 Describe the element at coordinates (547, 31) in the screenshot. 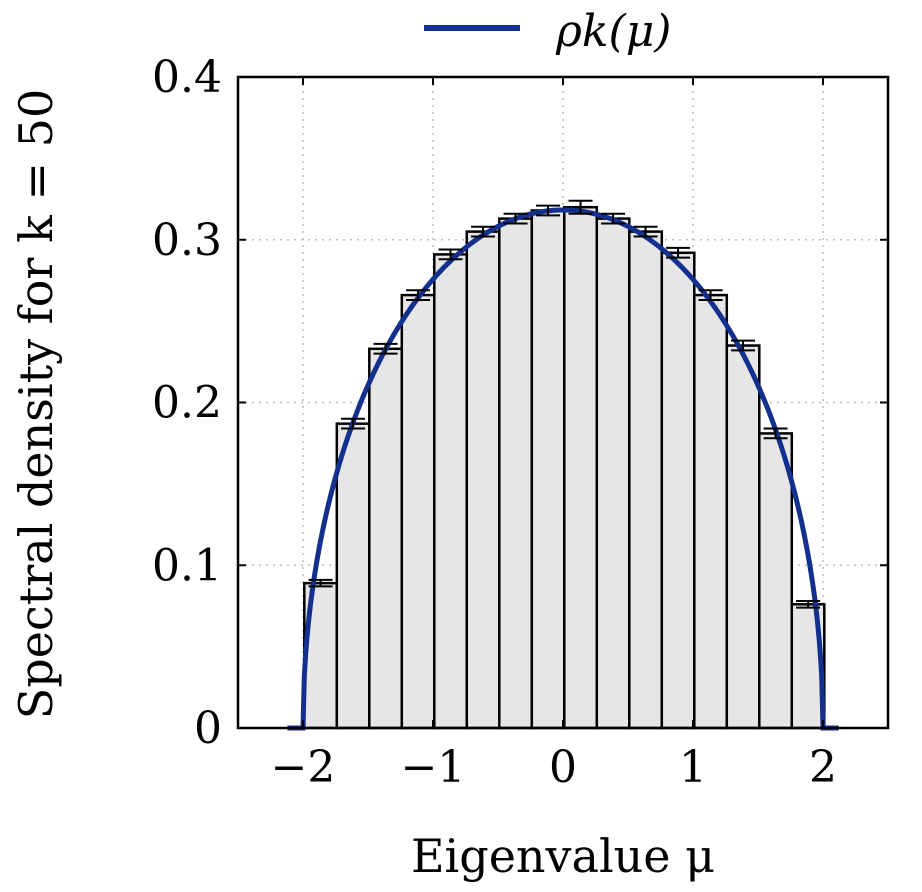

I see `legend: ρk(μ)` at that location.